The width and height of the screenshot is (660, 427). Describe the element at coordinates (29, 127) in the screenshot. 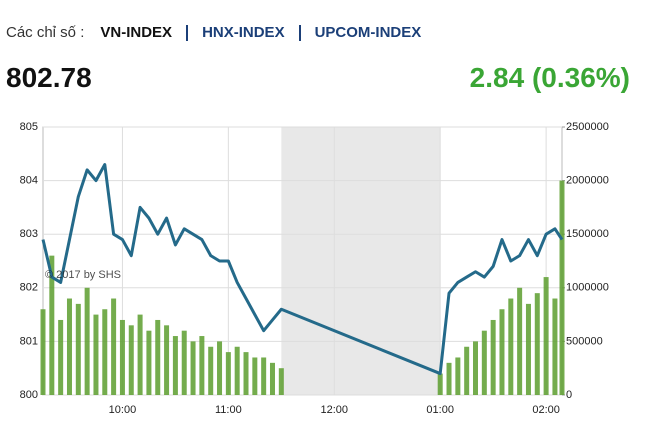

I see `y-tick-label: 805` at that location.